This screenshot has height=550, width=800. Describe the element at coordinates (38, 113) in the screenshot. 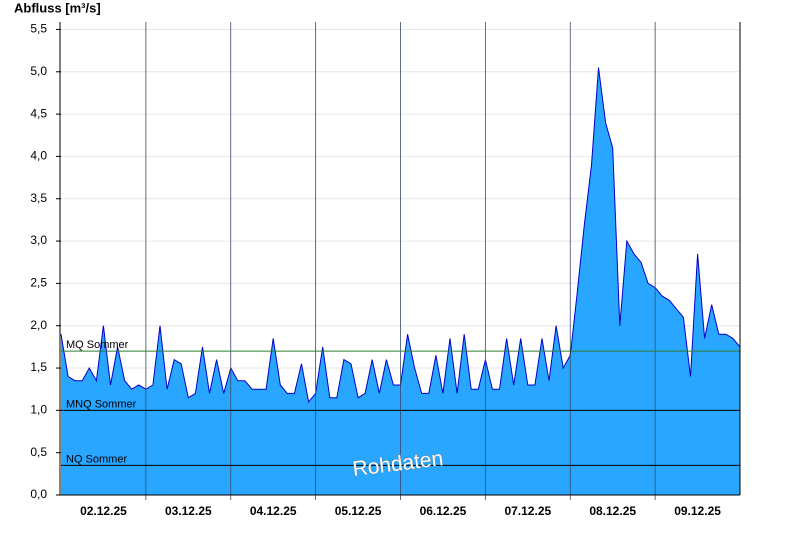

I see `y-tick-label: 4,5` at that location.